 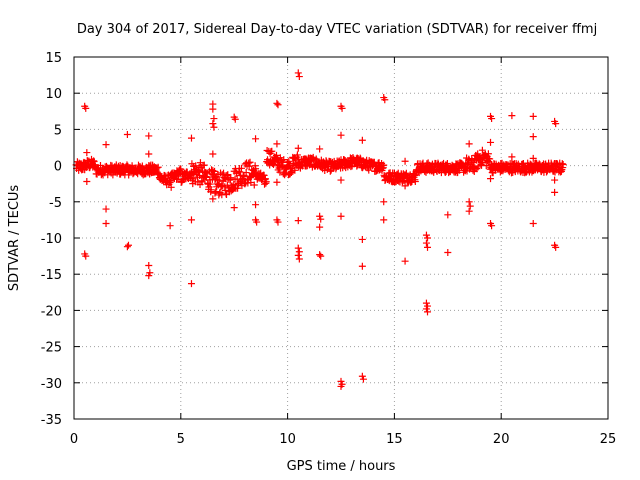 What do you see at coordinates (608, 439) in the screenshot?
I see `x-tick-label: 25` at bounding box center [608, 439].